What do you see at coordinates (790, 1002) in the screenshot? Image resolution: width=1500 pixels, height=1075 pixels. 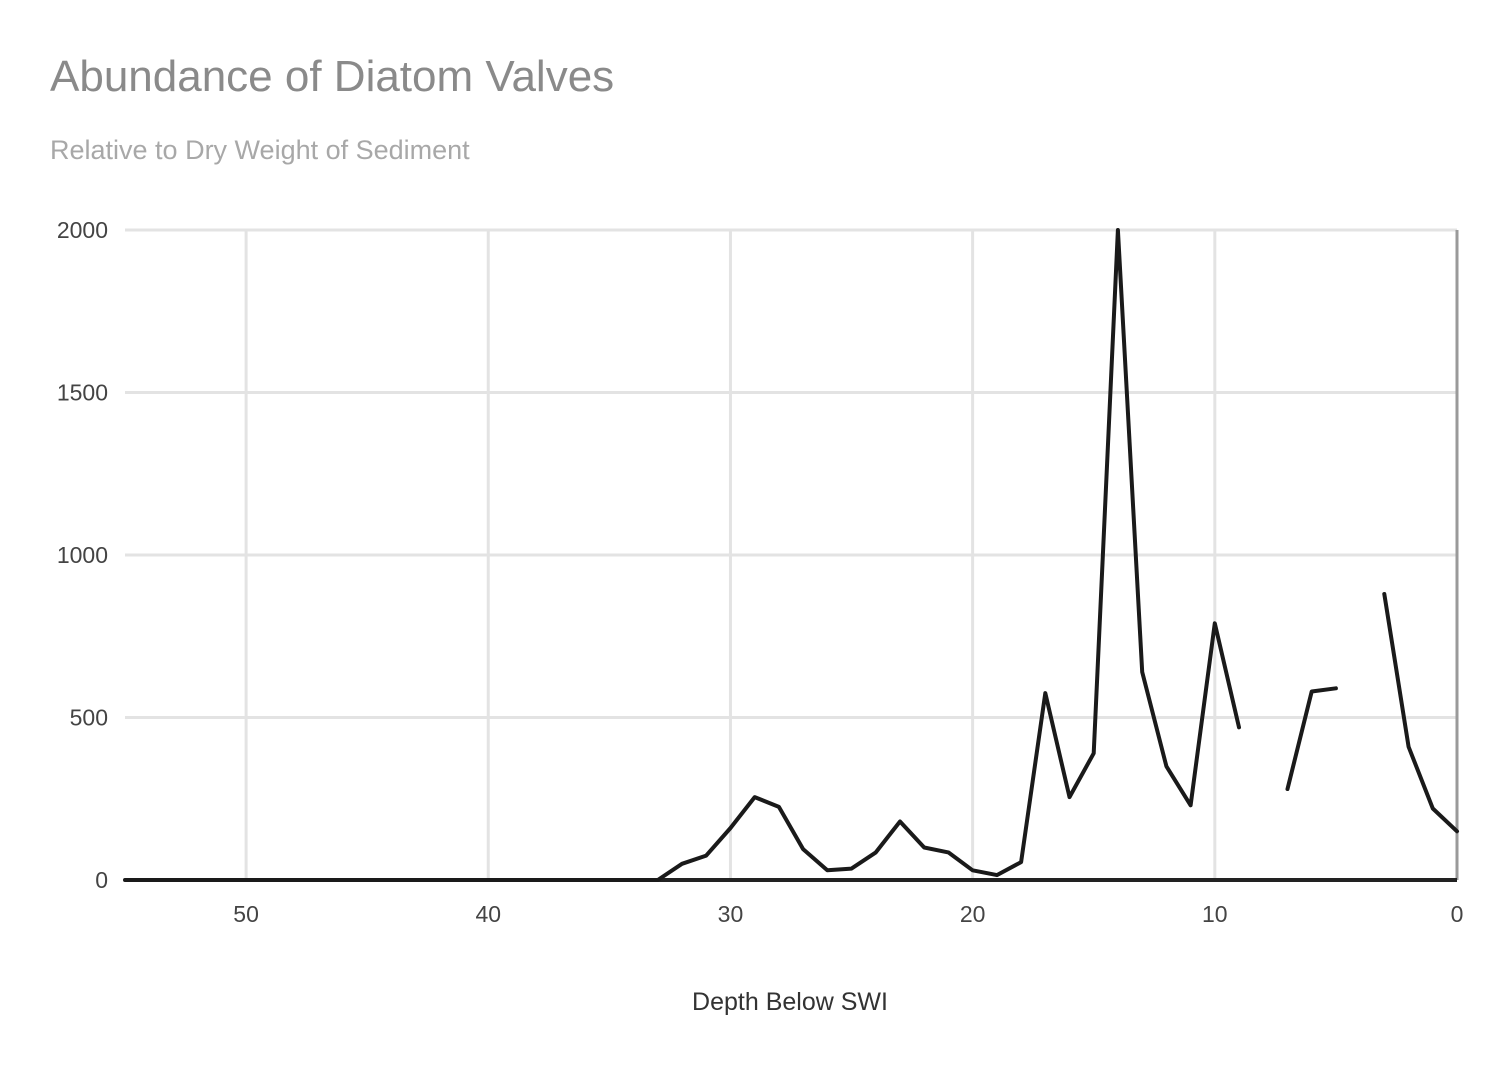 I see `x-axis-title: Depth Below SWI` at bounding box center [790, 1002].